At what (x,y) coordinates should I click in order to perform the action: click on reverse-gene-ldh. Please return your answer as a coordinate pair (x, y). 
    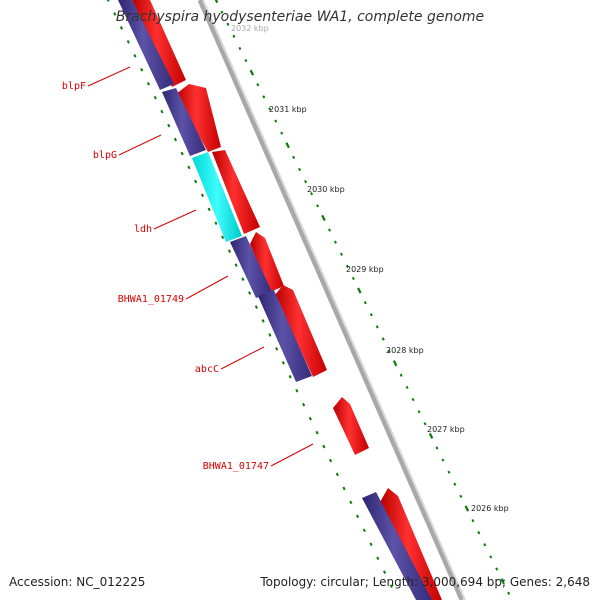
    Looking at the image, I should click on (217, 197).